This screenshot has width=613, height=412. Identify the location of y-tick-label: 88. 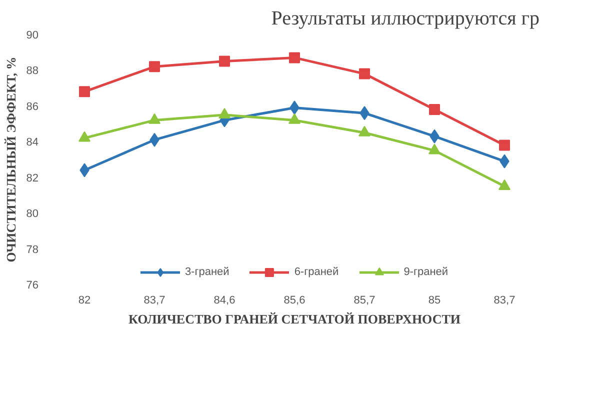
(32, 71).